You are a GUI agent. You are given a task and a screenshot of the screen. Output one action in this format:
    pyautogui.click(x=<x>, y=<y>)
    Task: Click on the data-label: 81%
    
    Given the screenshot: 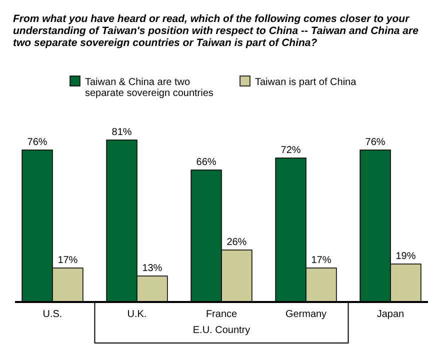 What is the action you would take?
    pyautogui.click(x=122, y=132)
    